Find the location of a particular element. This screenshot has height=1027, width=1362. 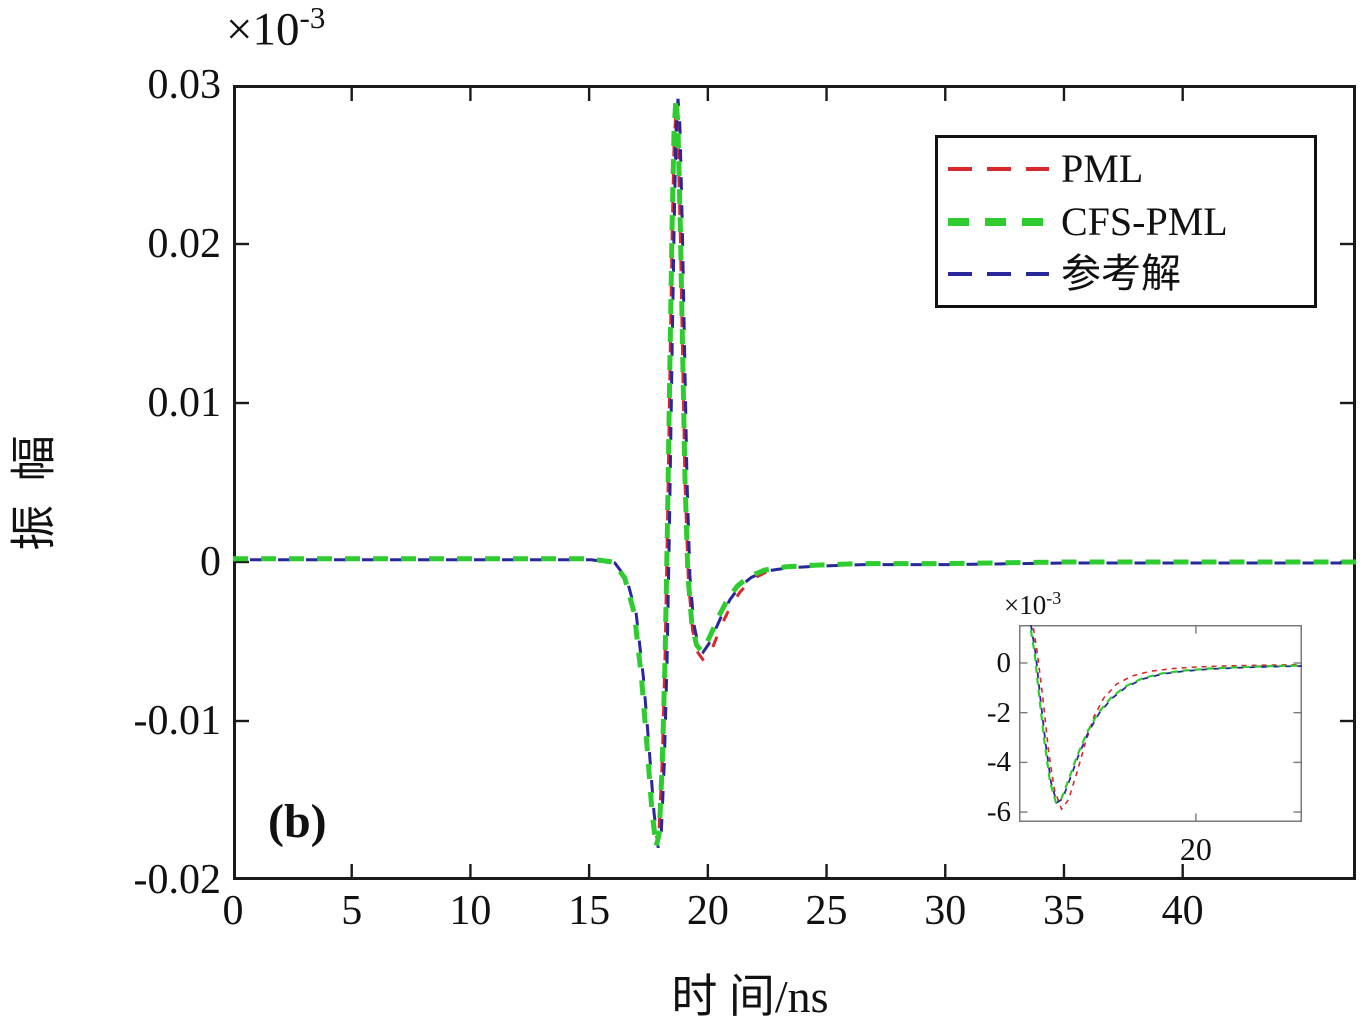

main-plot-x-tick-label: 5 is located at coordinates (352, 911).